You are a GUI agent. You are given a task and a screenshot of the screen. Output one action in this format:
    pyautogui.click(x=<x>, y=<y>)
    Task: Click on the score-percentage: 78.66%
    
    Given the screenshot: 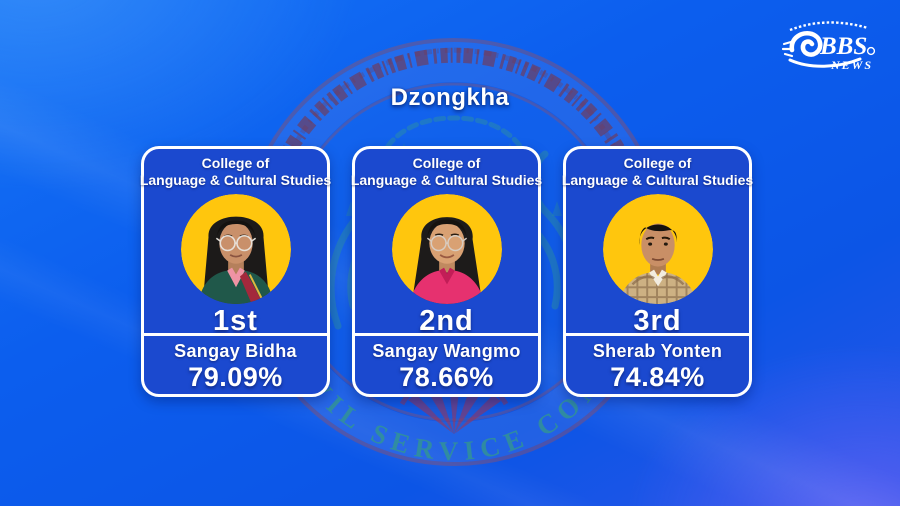 What is the action you would take?
    pyautogui.click(x=446, y=377)
    